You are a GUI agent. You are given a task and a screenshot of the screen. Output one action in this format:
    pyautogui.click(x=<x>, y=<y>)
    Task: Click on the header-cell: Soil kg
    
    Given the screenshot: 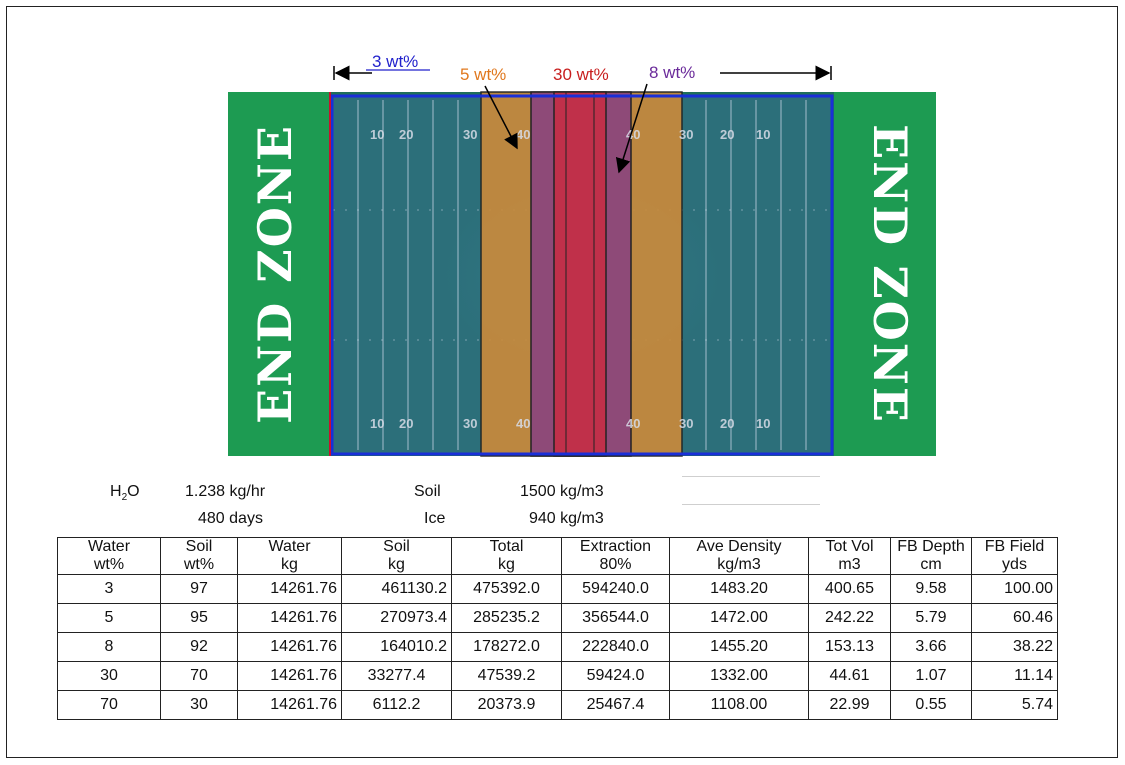 What is the action you would take?
    pyautogui.click(x=396, y=556)
    